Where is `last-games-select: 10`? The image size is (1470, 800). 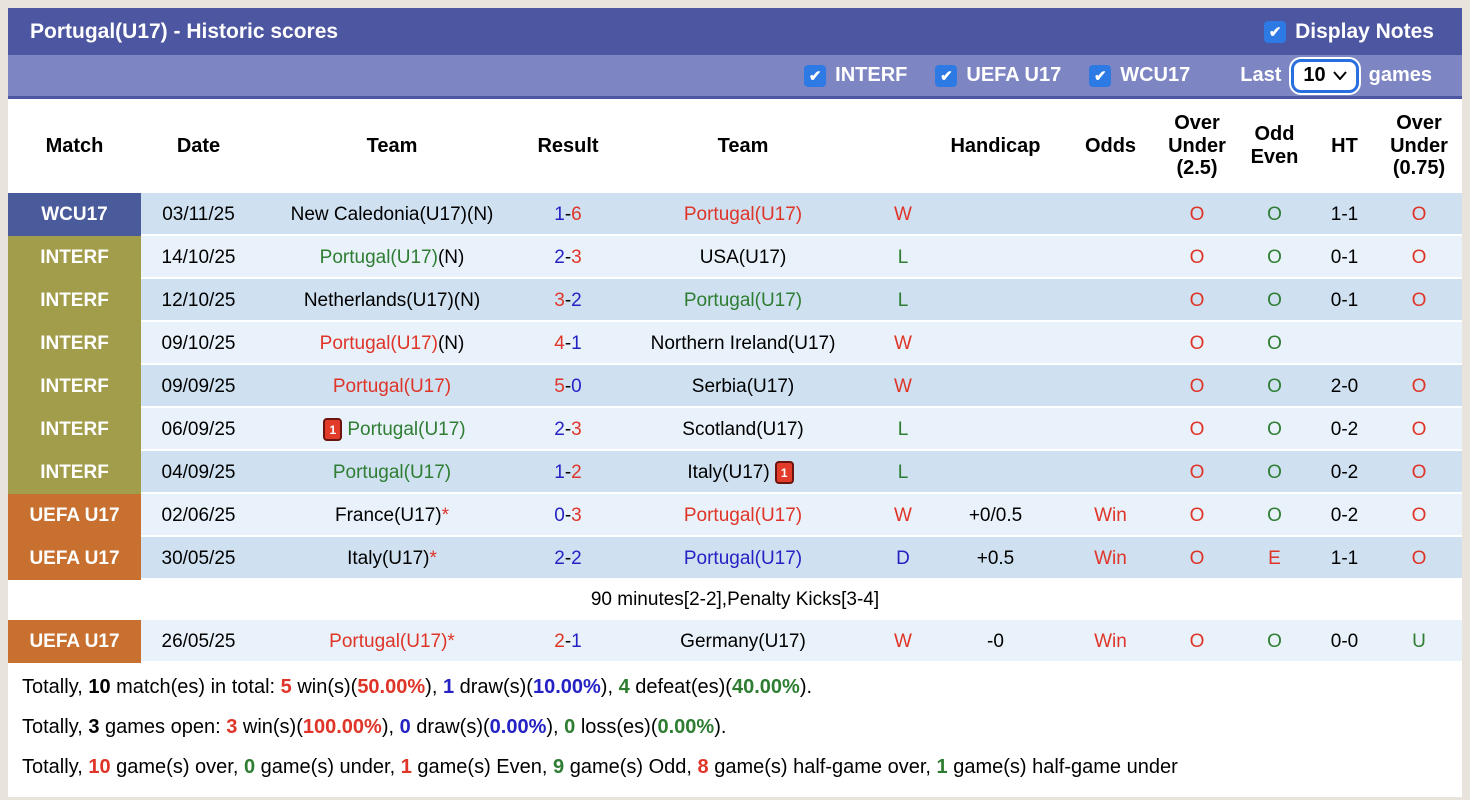
last-games-select: 10 is located at coordinates (1325, 75).